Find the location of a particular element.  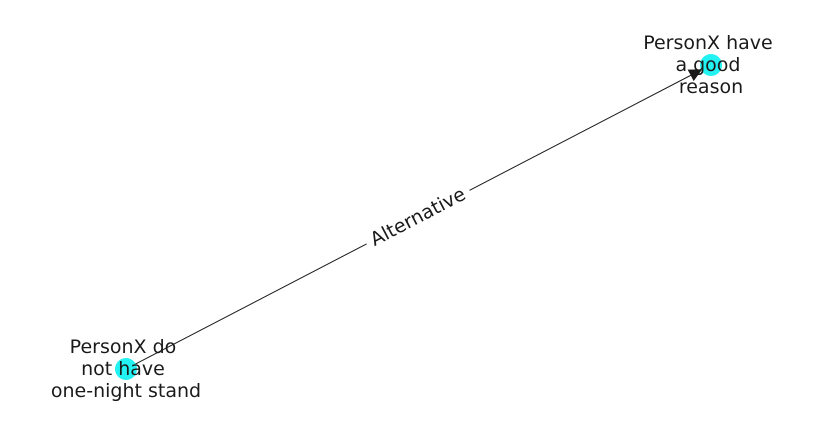

node-target: PersonX have a good reason is located at coordinates (711, 65).